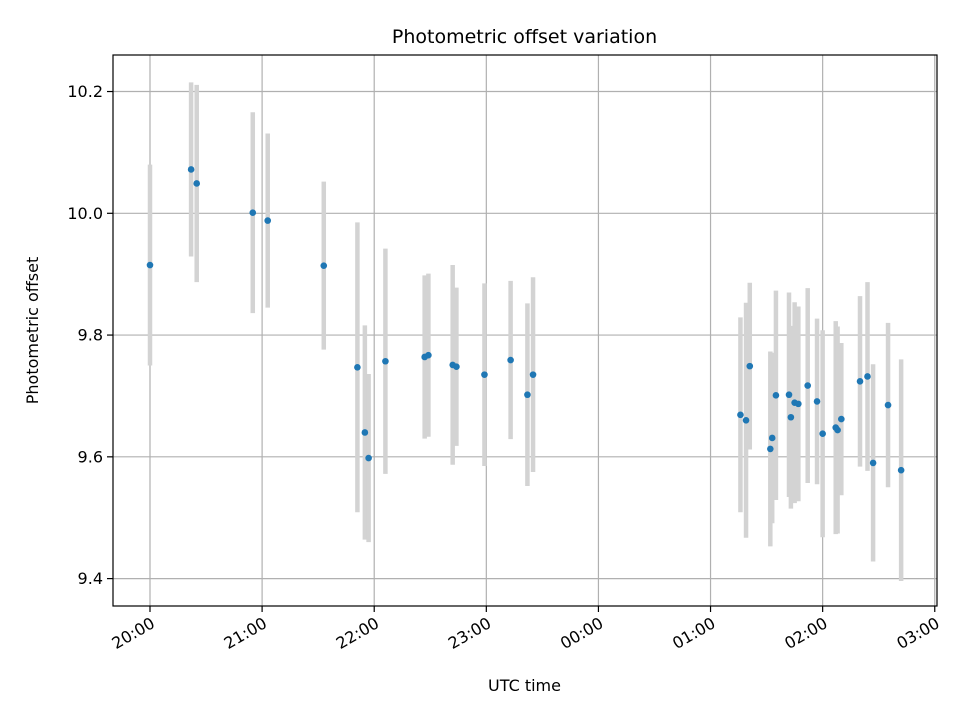 The width and height of the screenshot is (960, 720). What do you see at coordinates (32, 331) in the screenshot?
I see `y-axis-label: Photometric offset` at bounding box center [32, 331].